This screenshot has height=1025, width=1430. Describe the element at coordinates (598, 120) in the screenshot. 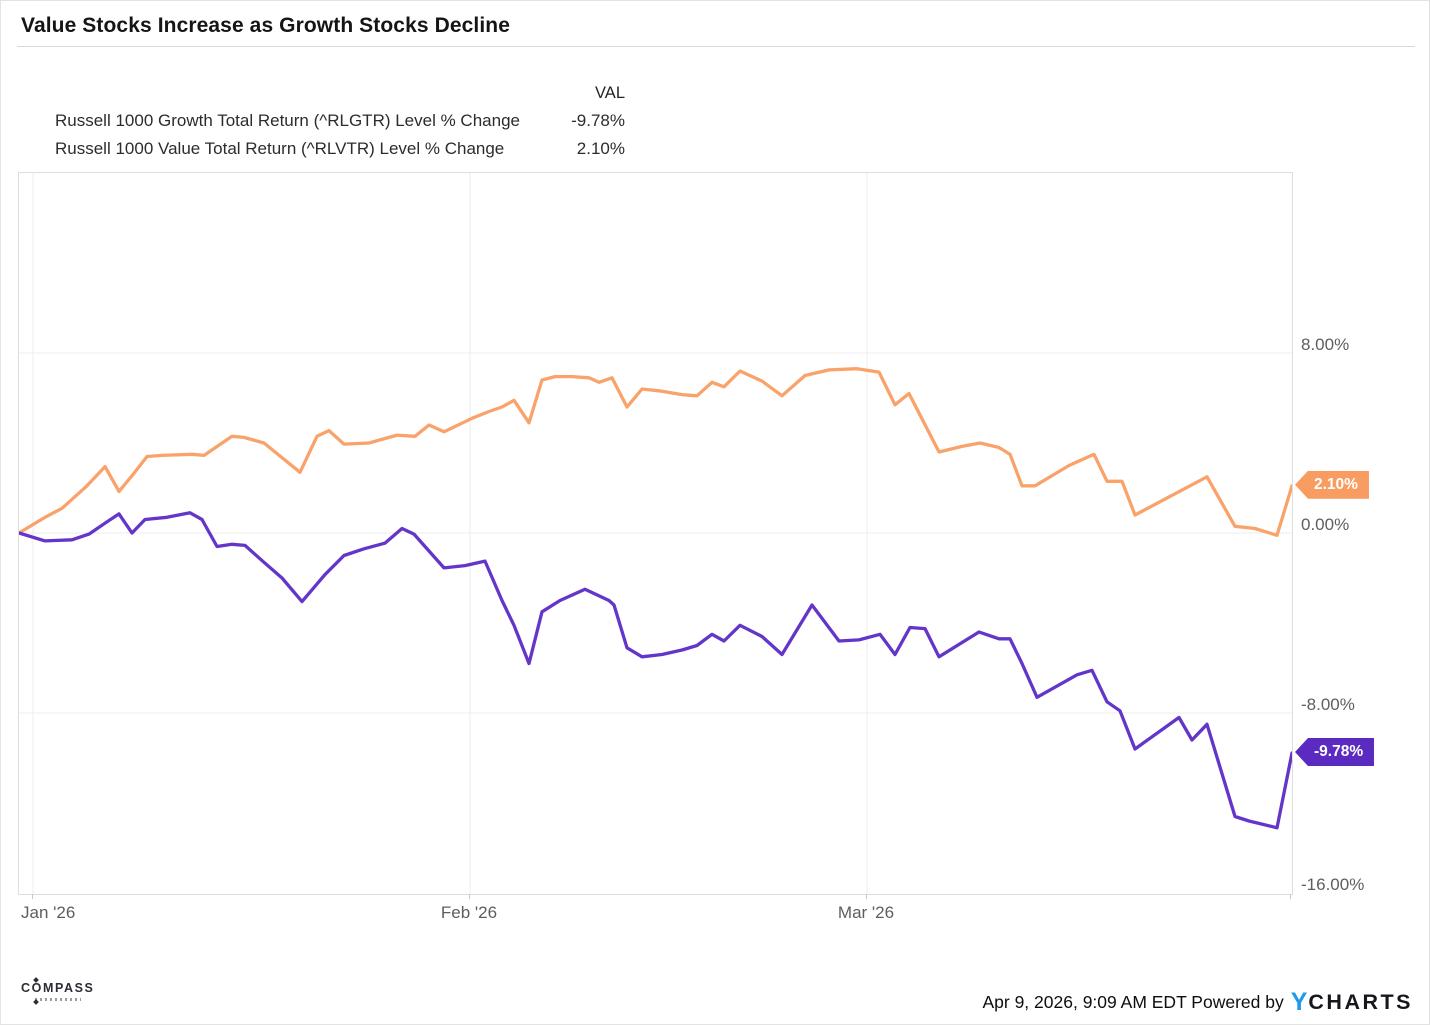

I see `legend-value-growth: -9.78%` at that location.